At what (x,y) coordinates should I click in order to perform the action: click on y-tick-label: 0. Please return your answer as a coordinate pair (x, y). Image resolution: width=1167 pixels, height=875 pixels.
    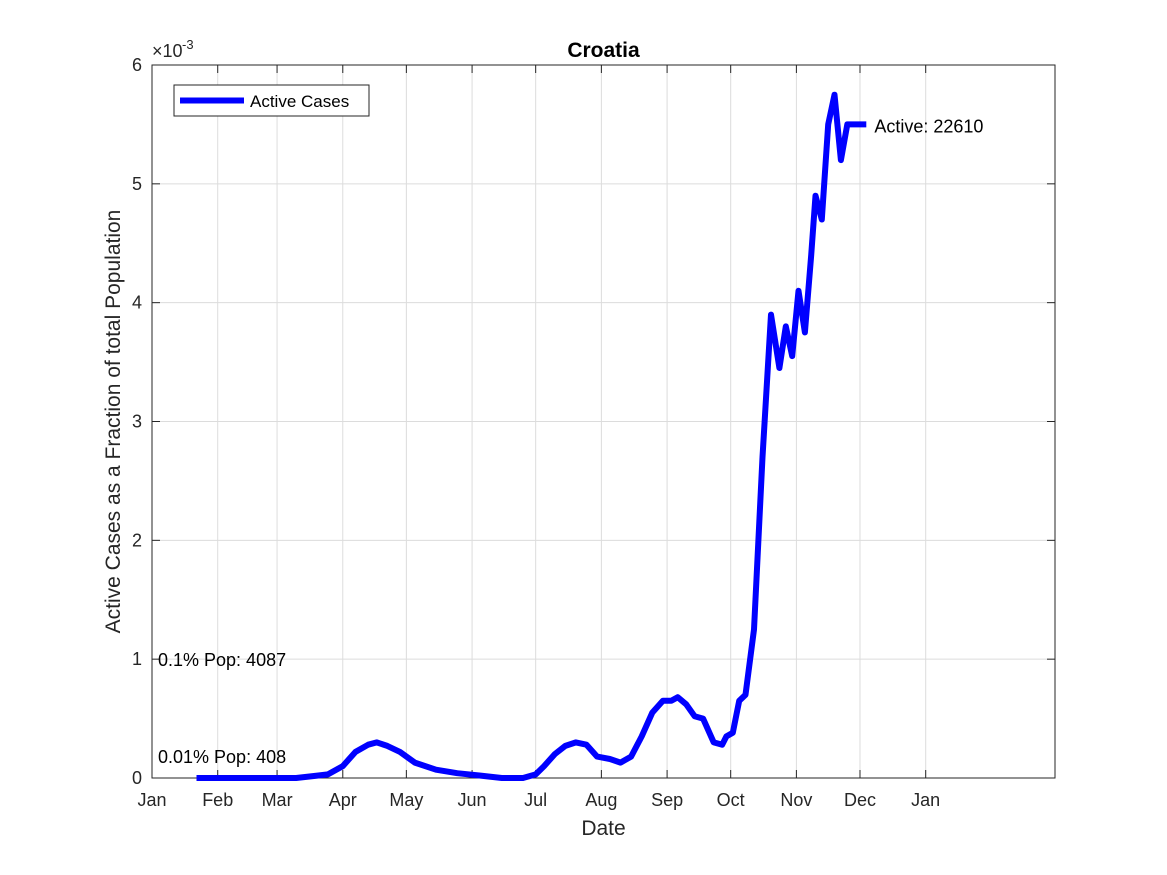
    Looking at the image, I should click on (137, 778).